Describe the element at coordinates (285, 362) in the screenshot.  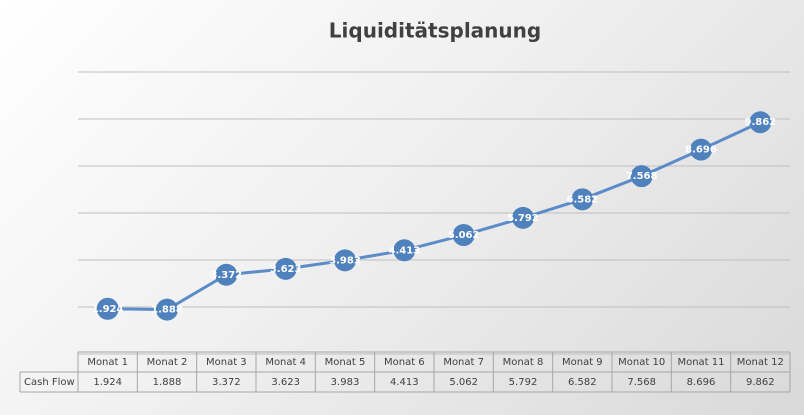
I see `x-tick-label: Monat 4` at that location.